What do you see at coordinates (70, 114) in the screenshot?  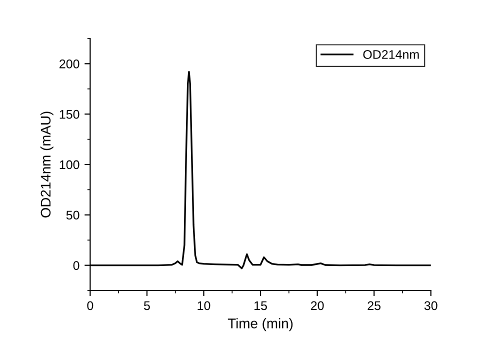 I see `y-tick-label: 150` at bounding box center [70, 114].